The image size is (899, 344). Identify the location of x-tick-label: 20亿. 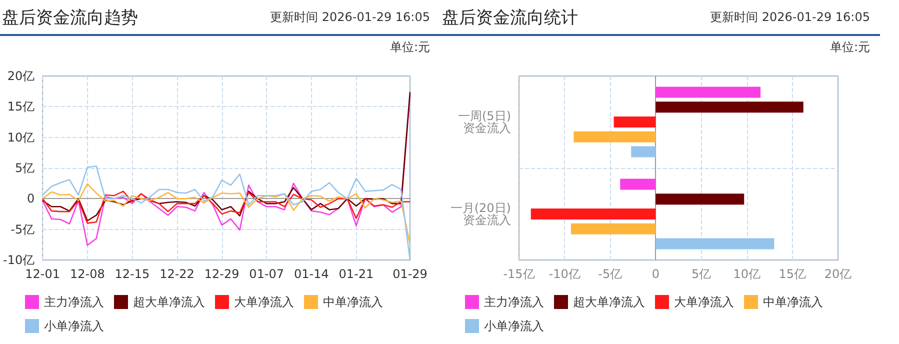
(838, 274).